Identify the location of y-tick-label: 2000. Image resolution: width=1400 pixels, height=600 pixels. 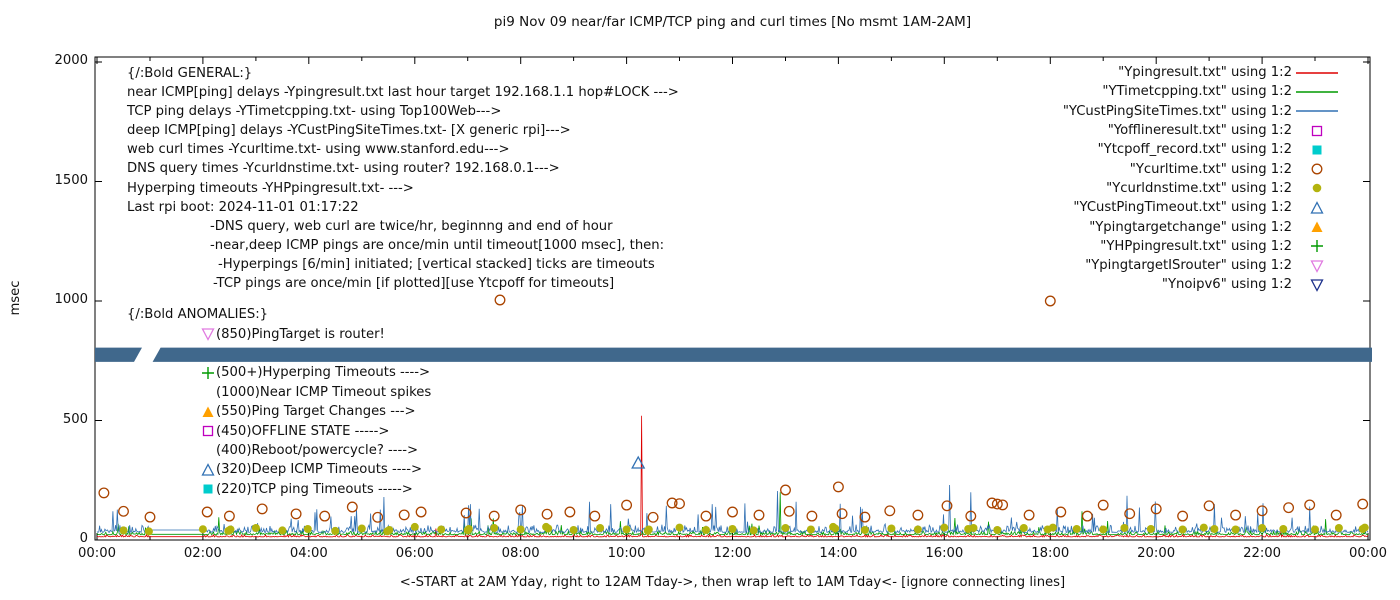
(71, 60).